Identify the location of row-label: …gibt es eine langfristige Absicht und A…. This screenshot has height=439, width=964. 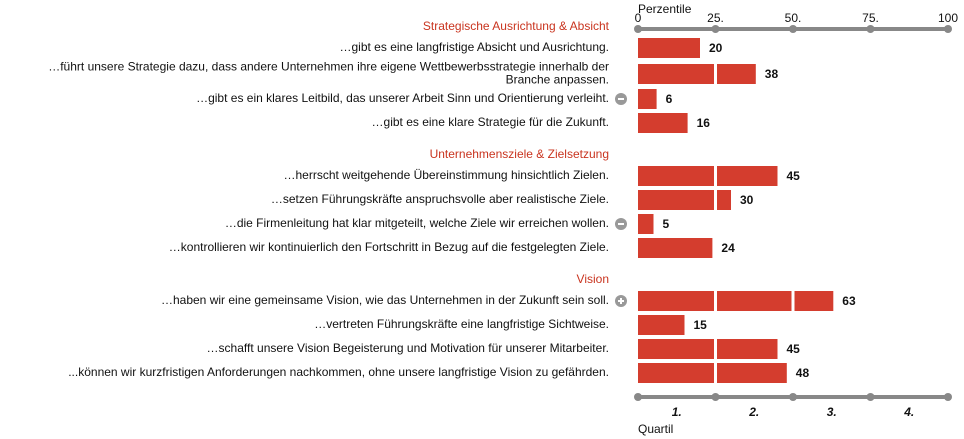
(475, 47).